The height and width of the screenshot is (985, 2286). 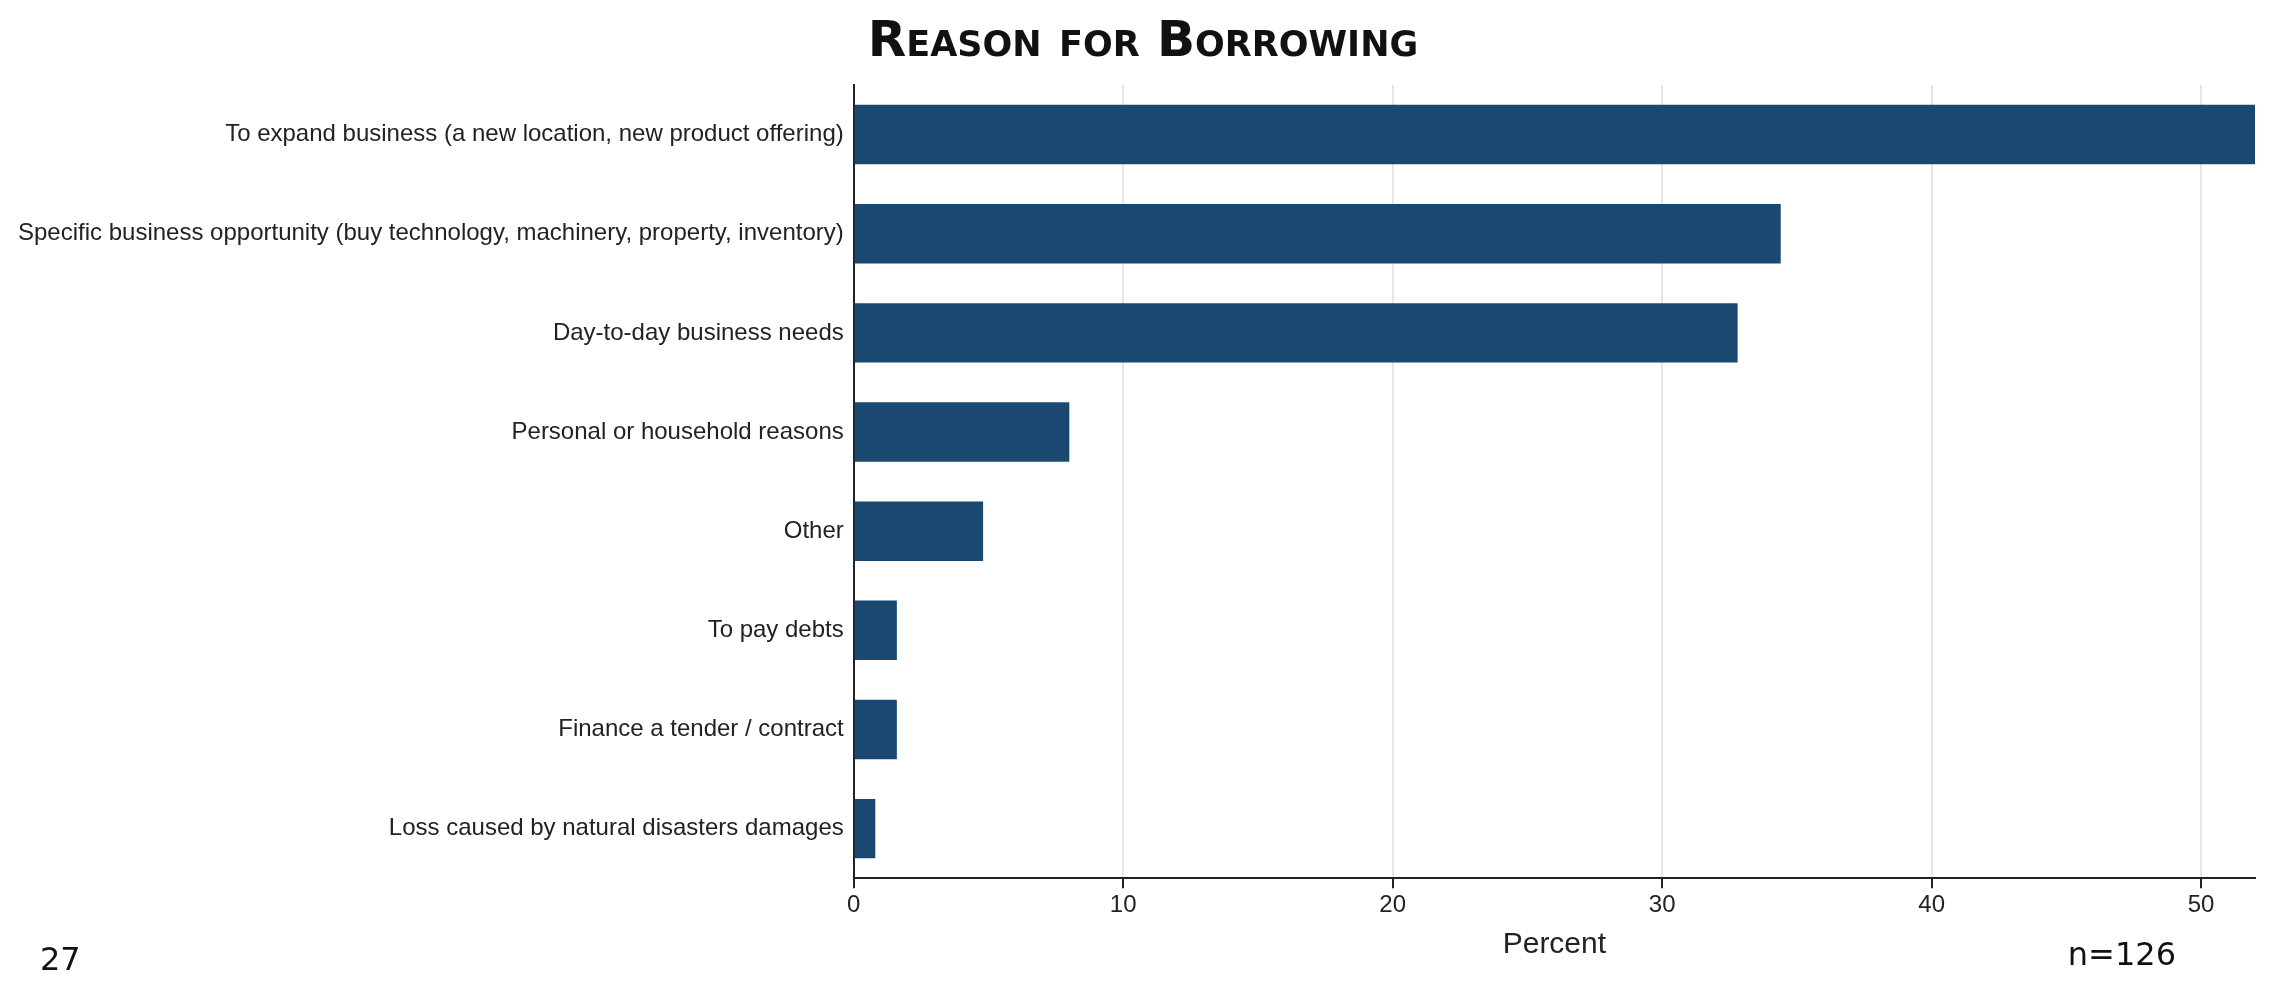 What do you see at coordinates (854, 904) in the screenshot?
I see `x-tick-label: 0` at bounding box center [854, 904].